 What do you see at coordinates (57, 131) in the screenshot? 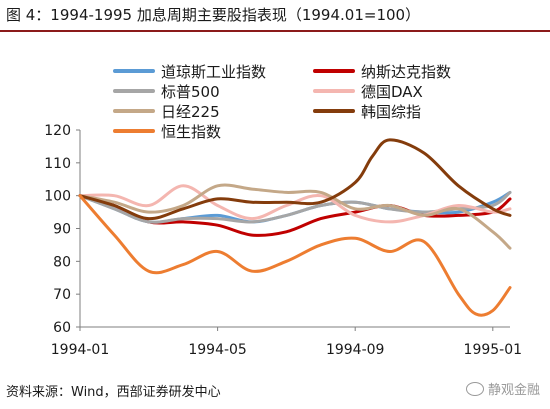
I see `y-tick-label: 120` at bounding box center [57, 131].